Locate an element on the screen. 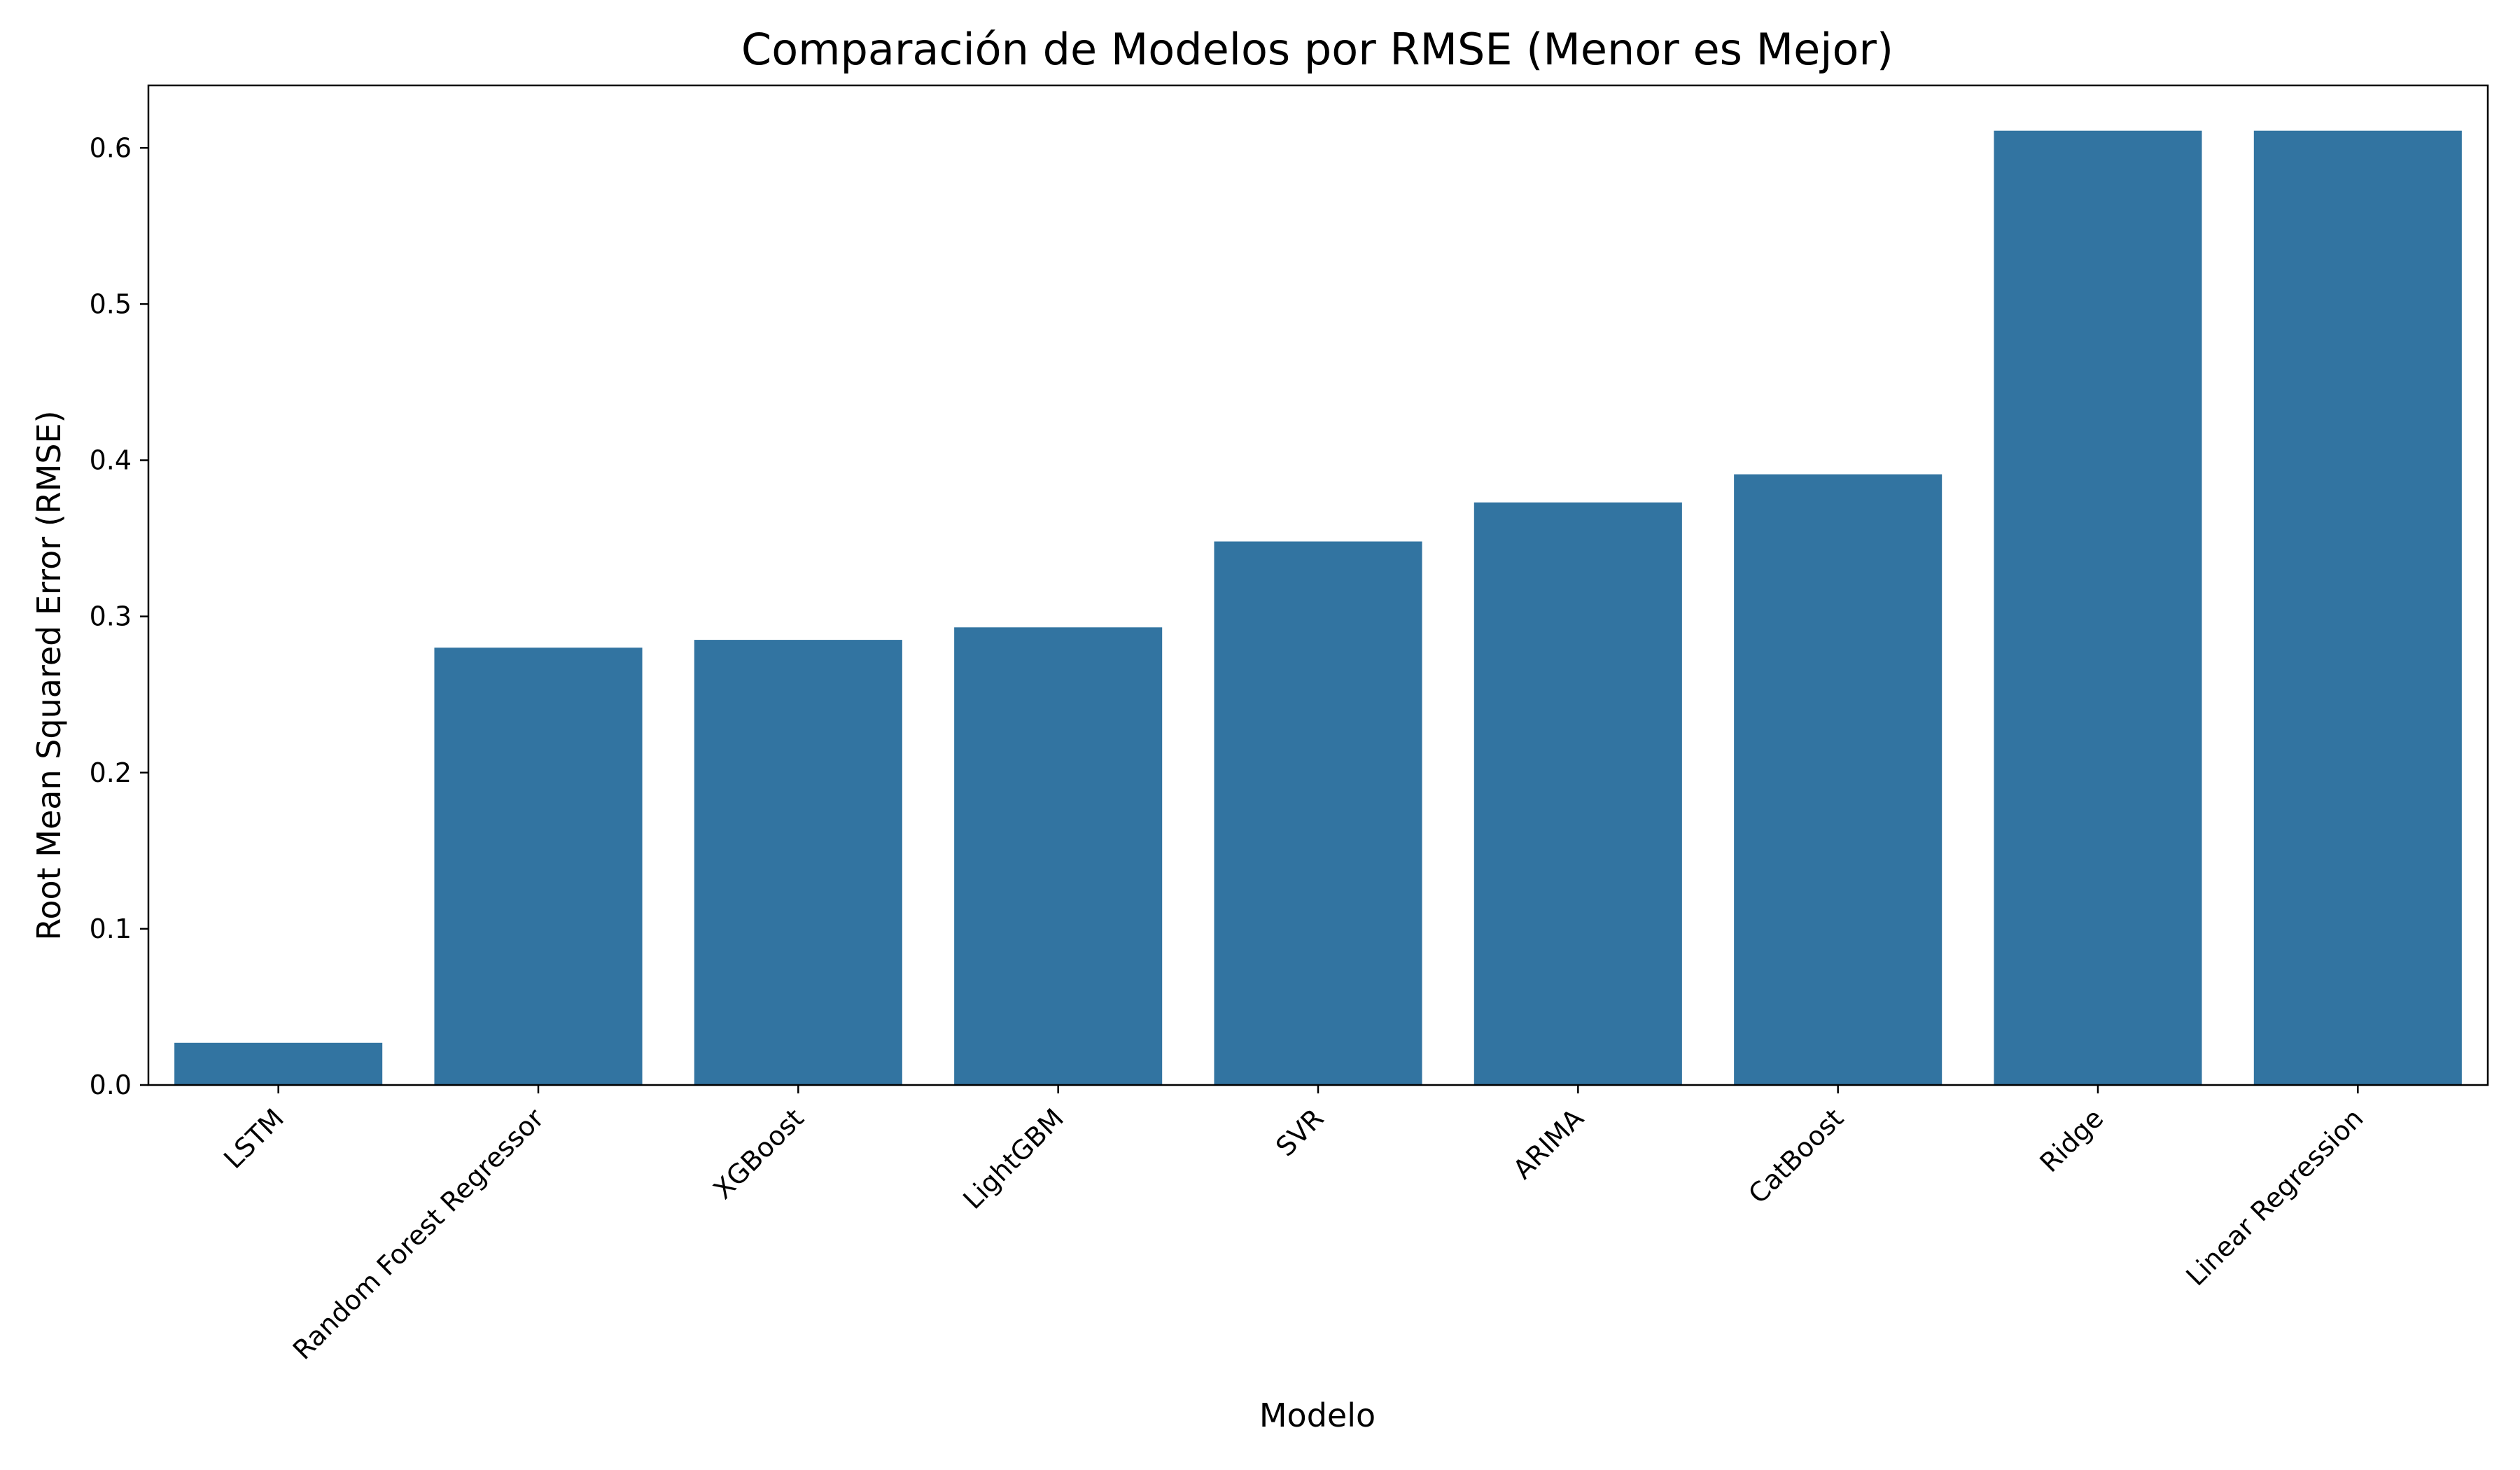 This screenshot has width=2520, height=1470. y-axis-label: Root Mean Squared Error (RMSE) is located at coordinates (49, 675).